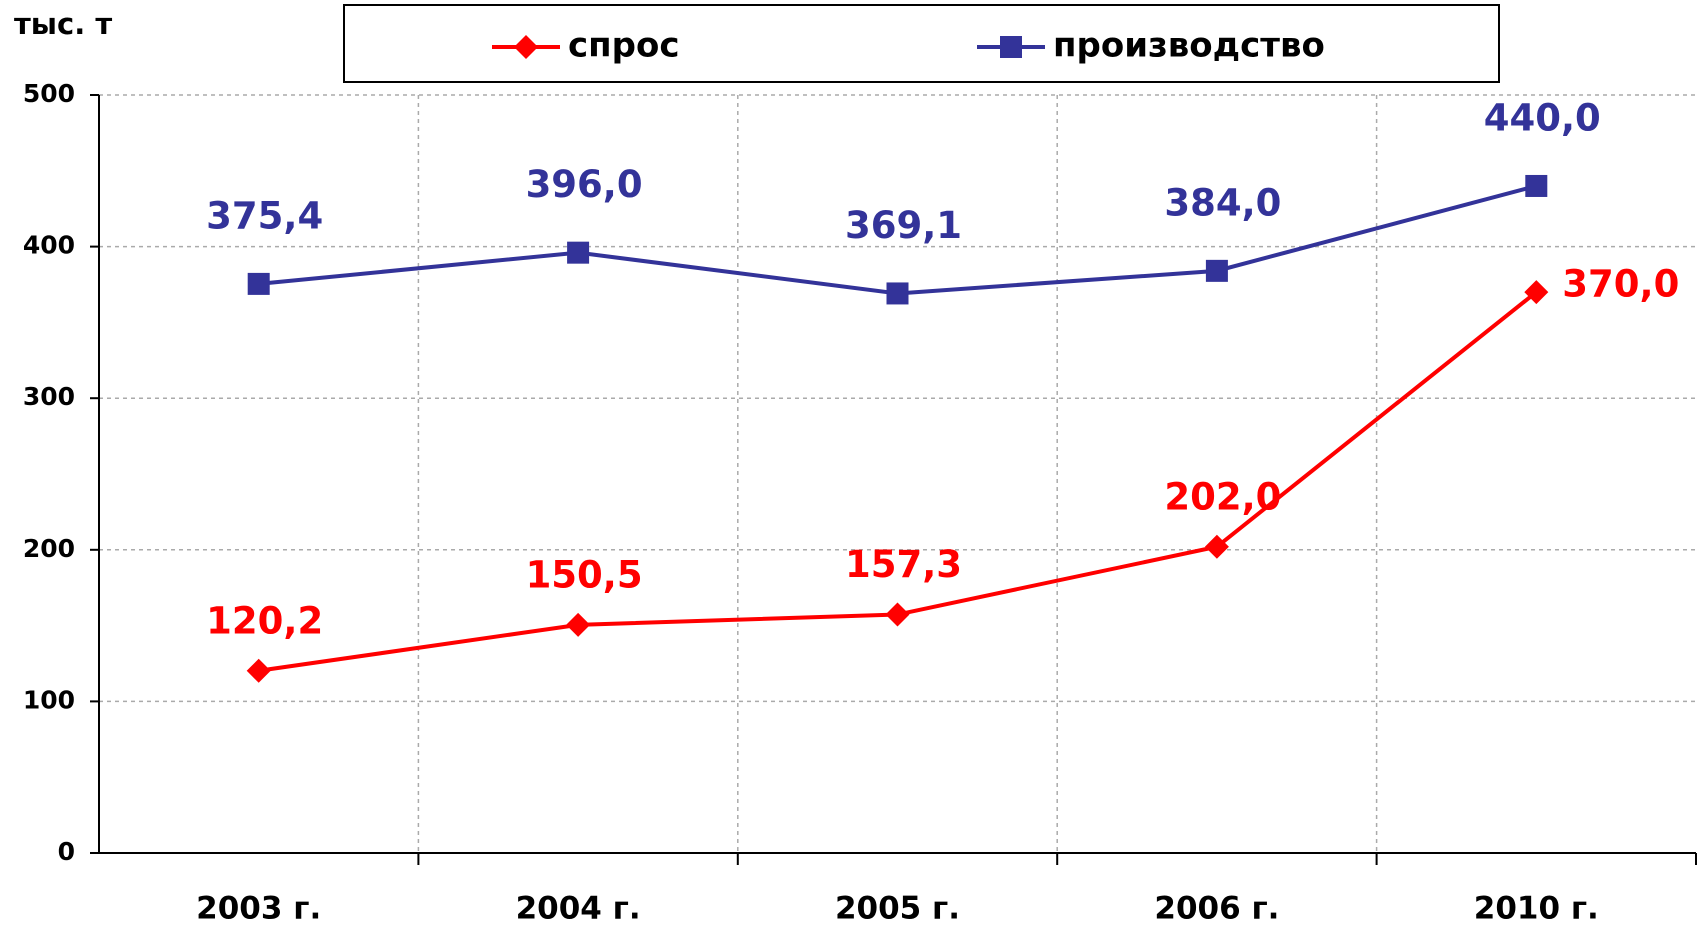 This screenshot has height=927, width=1701. I want to click on data-label: 375,4, so click(264, 215).